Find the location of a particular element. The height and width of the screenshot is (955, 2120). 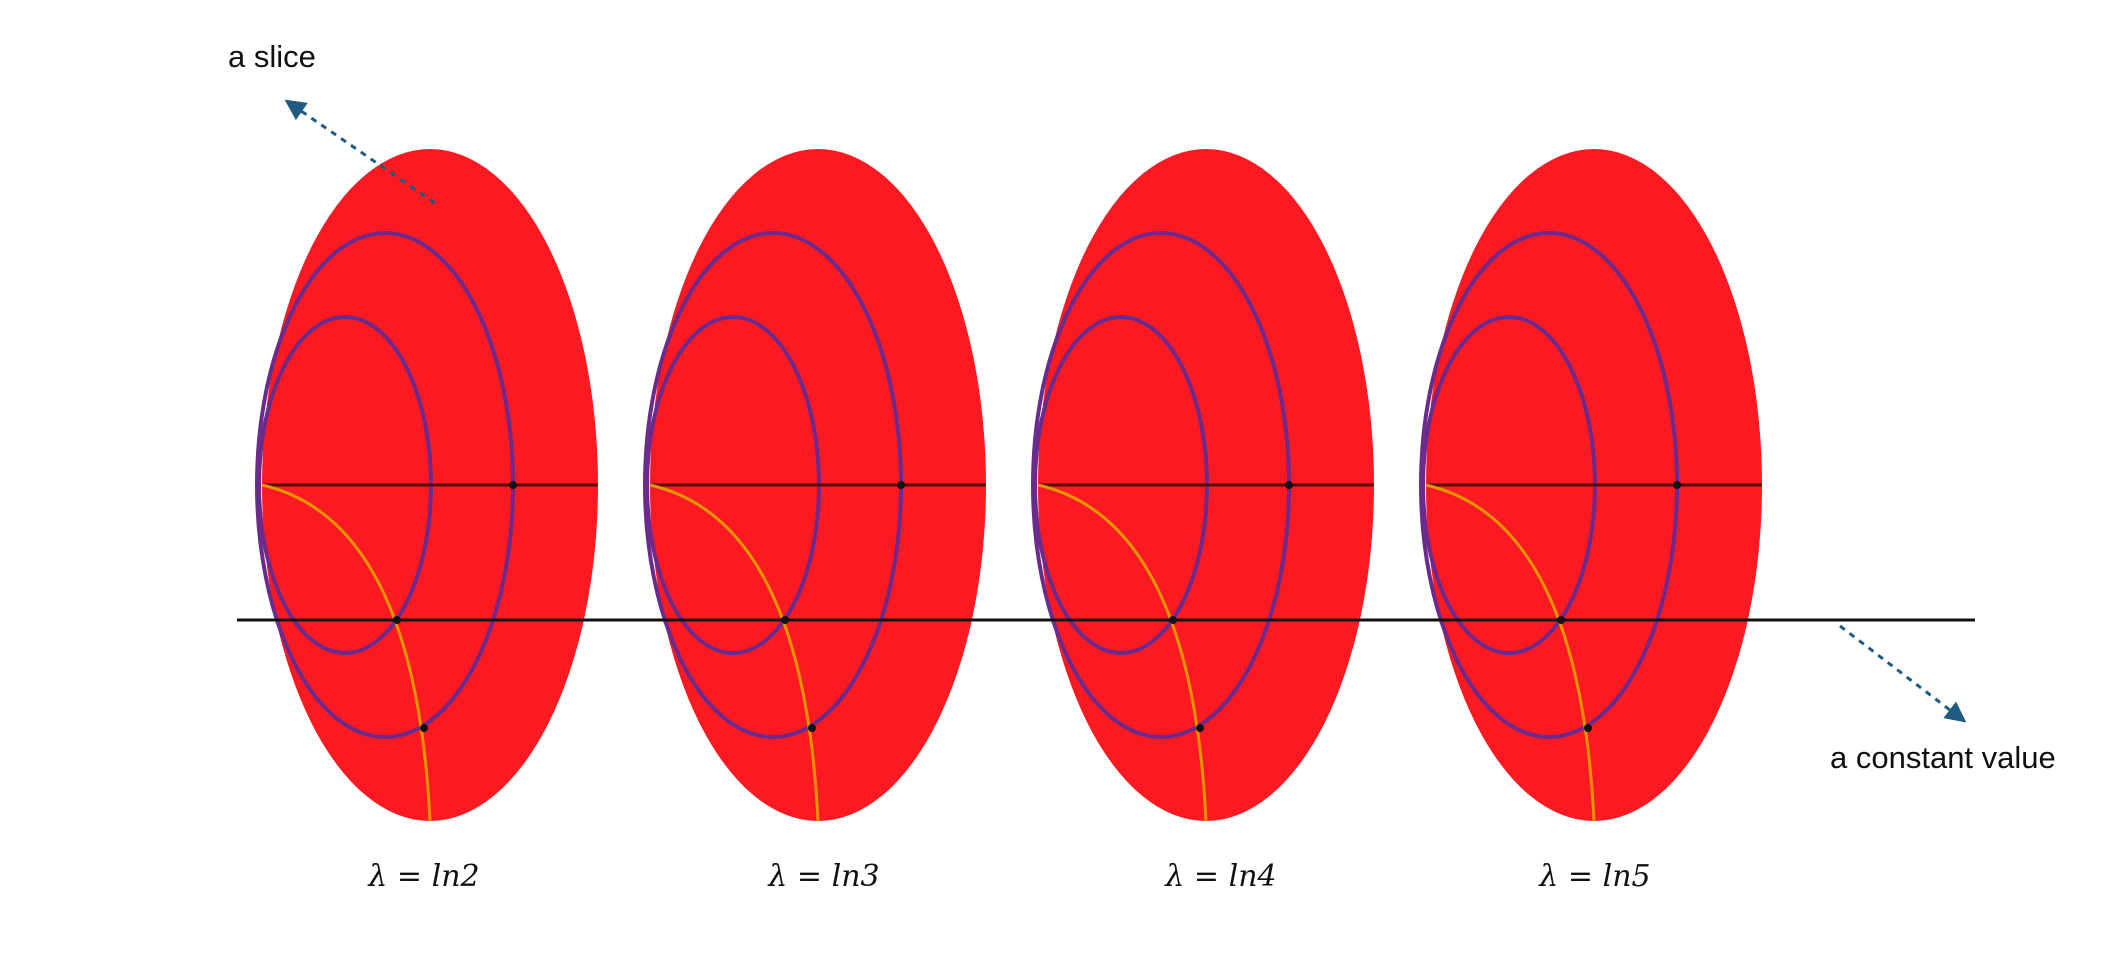

slice-3-point-low is located at coordinates (1200, 728).